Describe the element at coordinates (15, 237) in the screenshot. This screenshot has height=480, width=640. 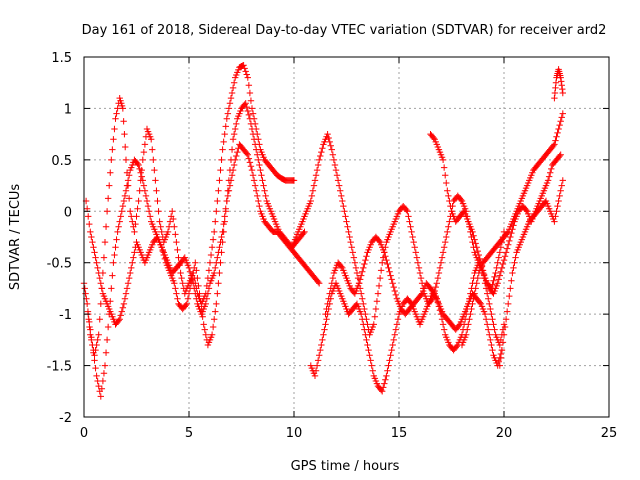
I see `y-axis-label: SDTVAR / TECUs` at that location.